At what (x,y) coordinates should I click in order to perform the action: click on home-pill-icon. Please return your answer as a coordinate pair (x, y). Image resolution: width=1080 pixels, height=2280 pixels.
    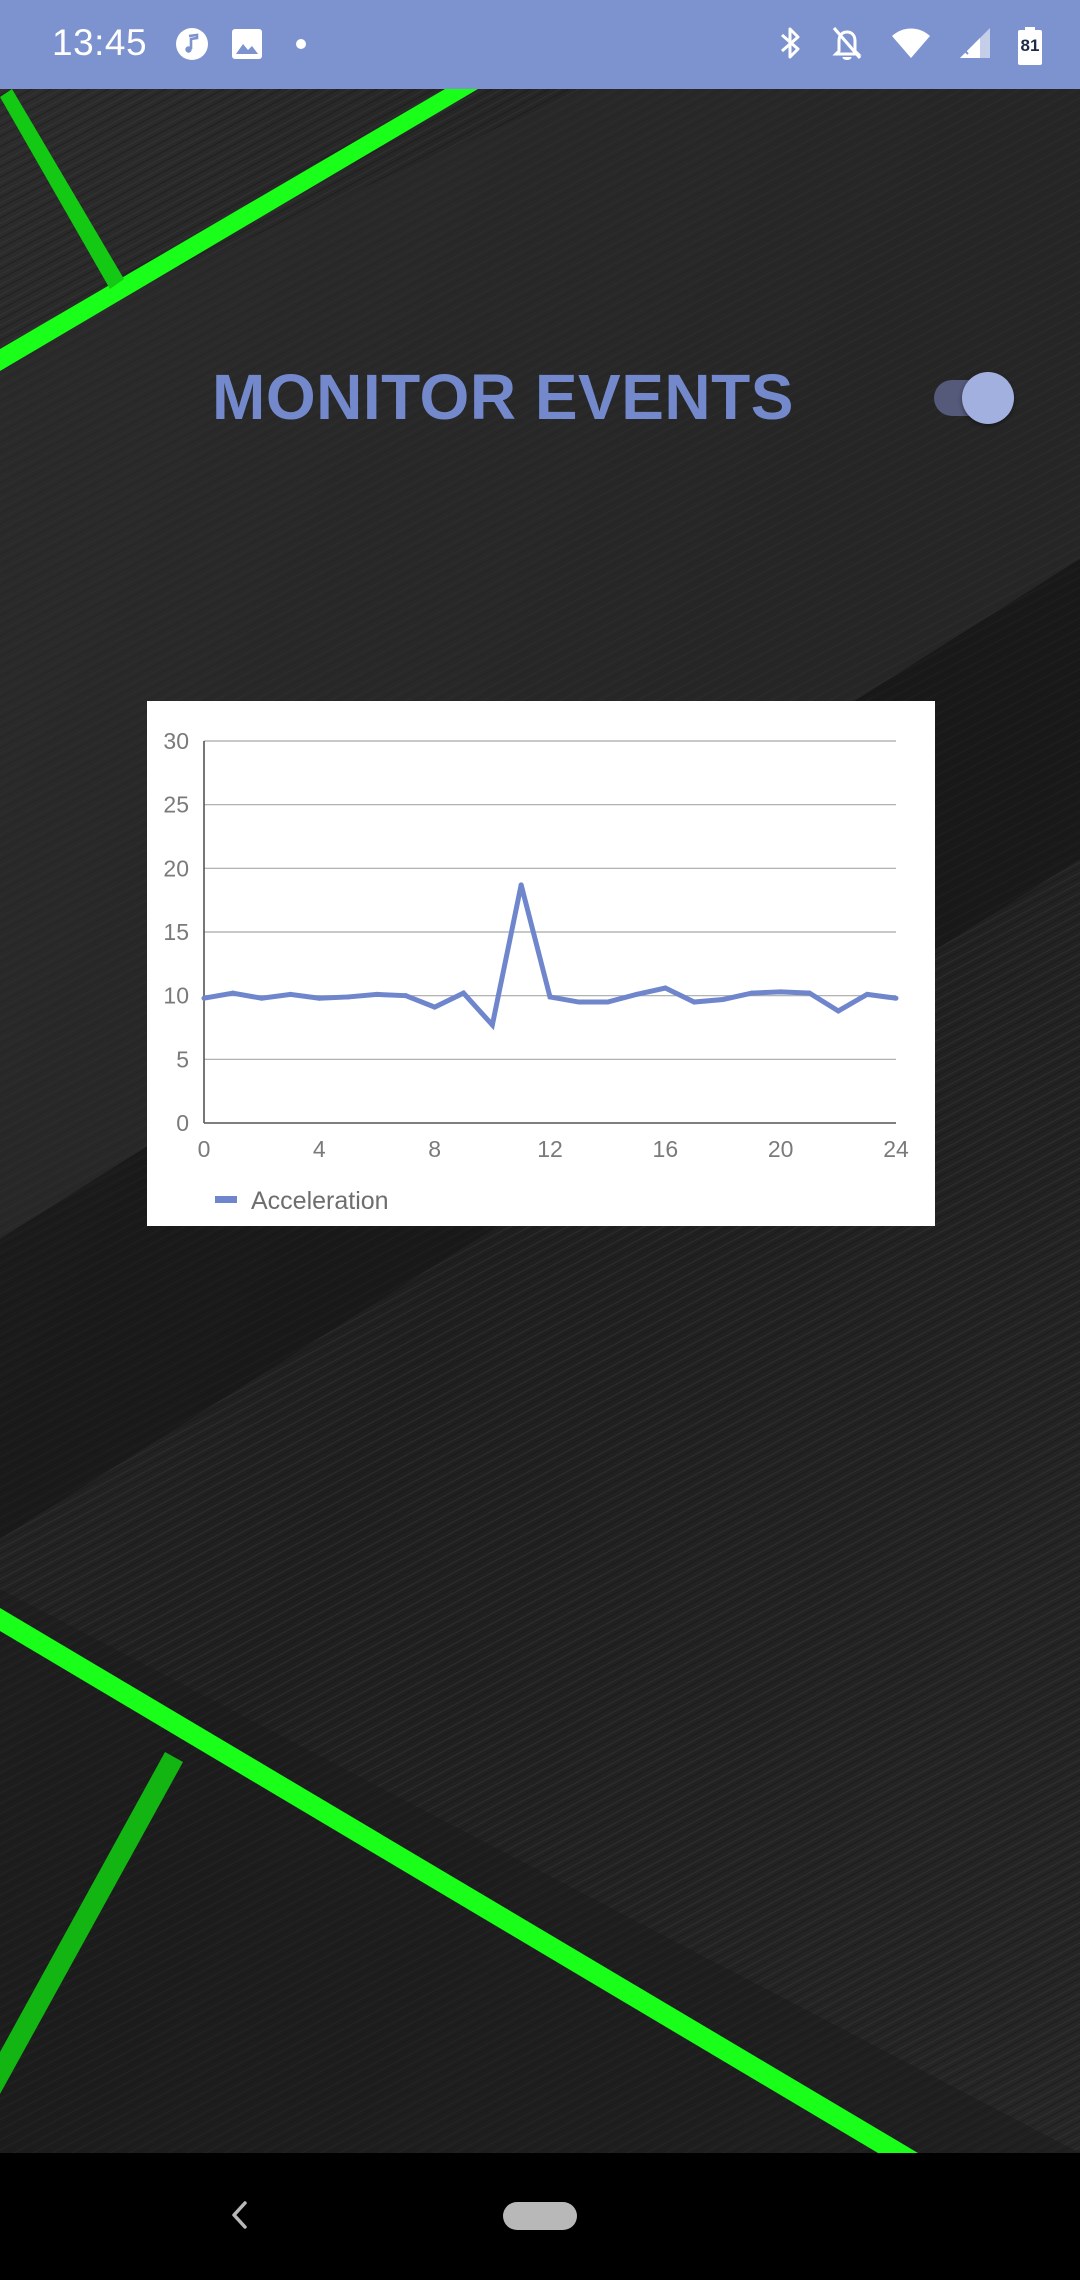
    Looking at the image, I should click on (540, 2216).